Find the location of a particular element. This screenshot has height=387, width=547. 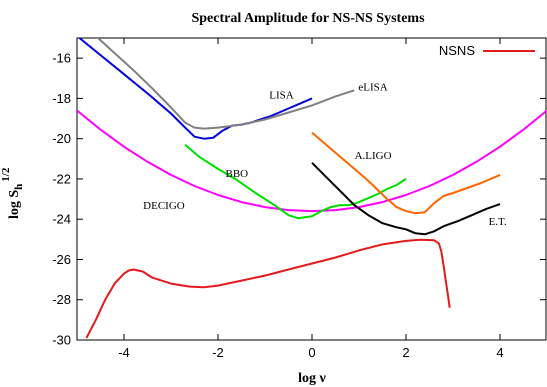

y-tick-label: -18 is located at coordinates (61, 98).